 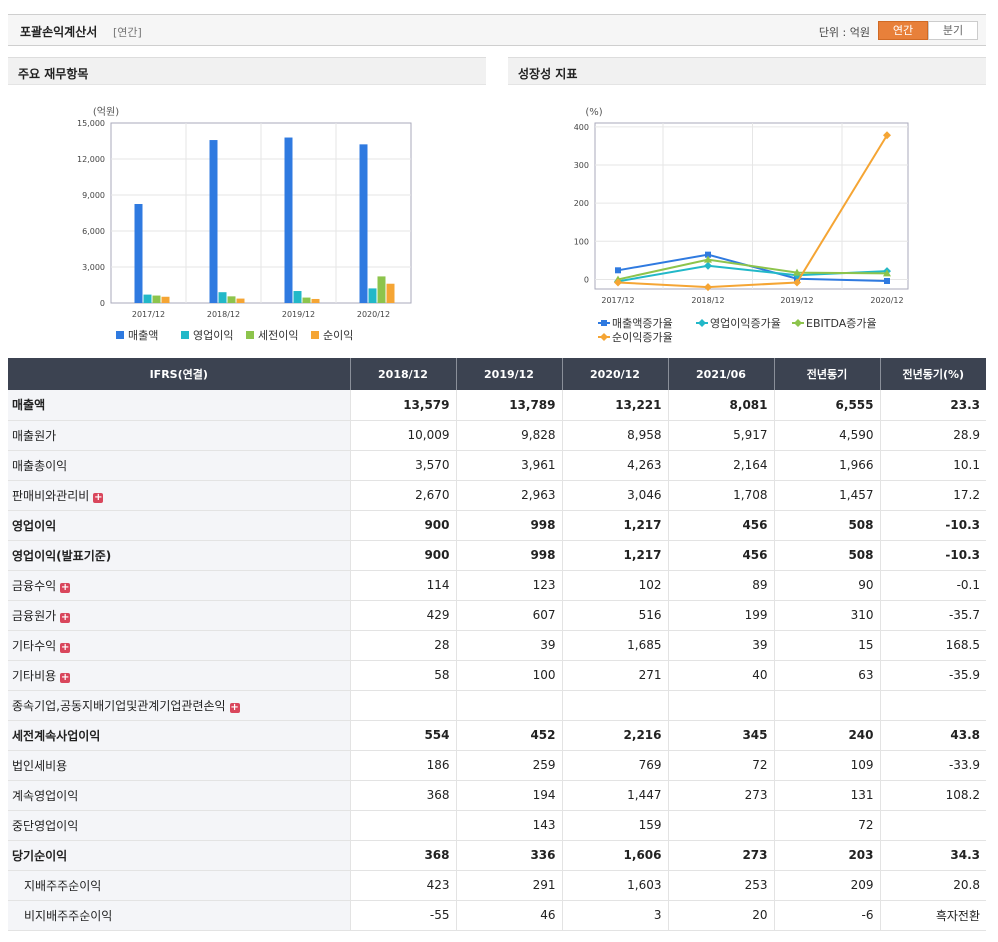 What do you see at coordinates (497, 405) in the screenshot?
I see `table-row: 매출액 13,579 13,789 13,221 8,081 6,555 23.3` at bounding box center [497, 405].